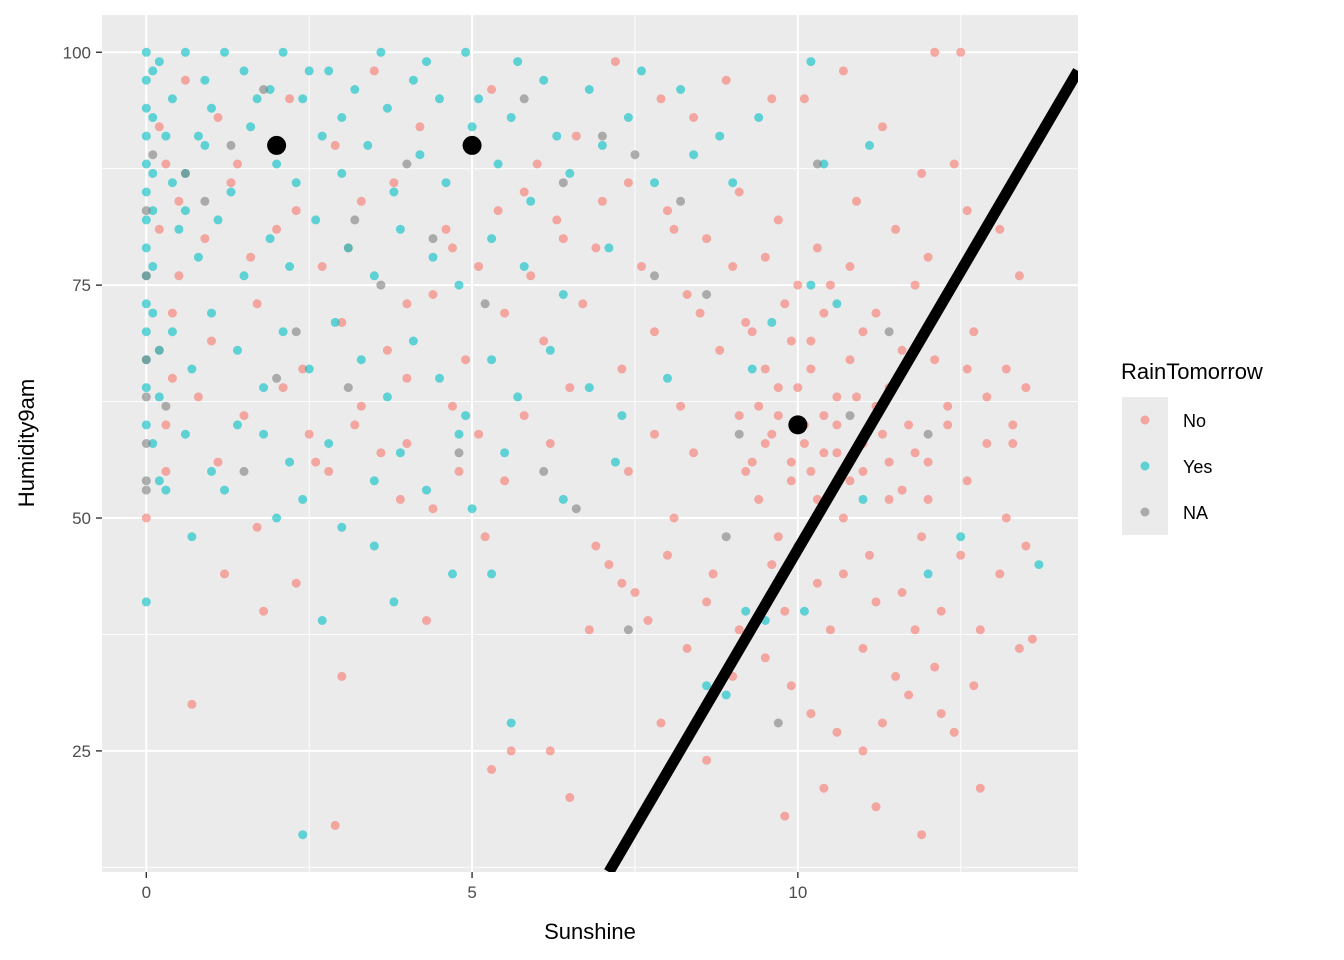  What do you see at coordinates (590, 931) in the screenshot?
I see `x-axis-title: Sunshine` at bounding box center [590, 931].